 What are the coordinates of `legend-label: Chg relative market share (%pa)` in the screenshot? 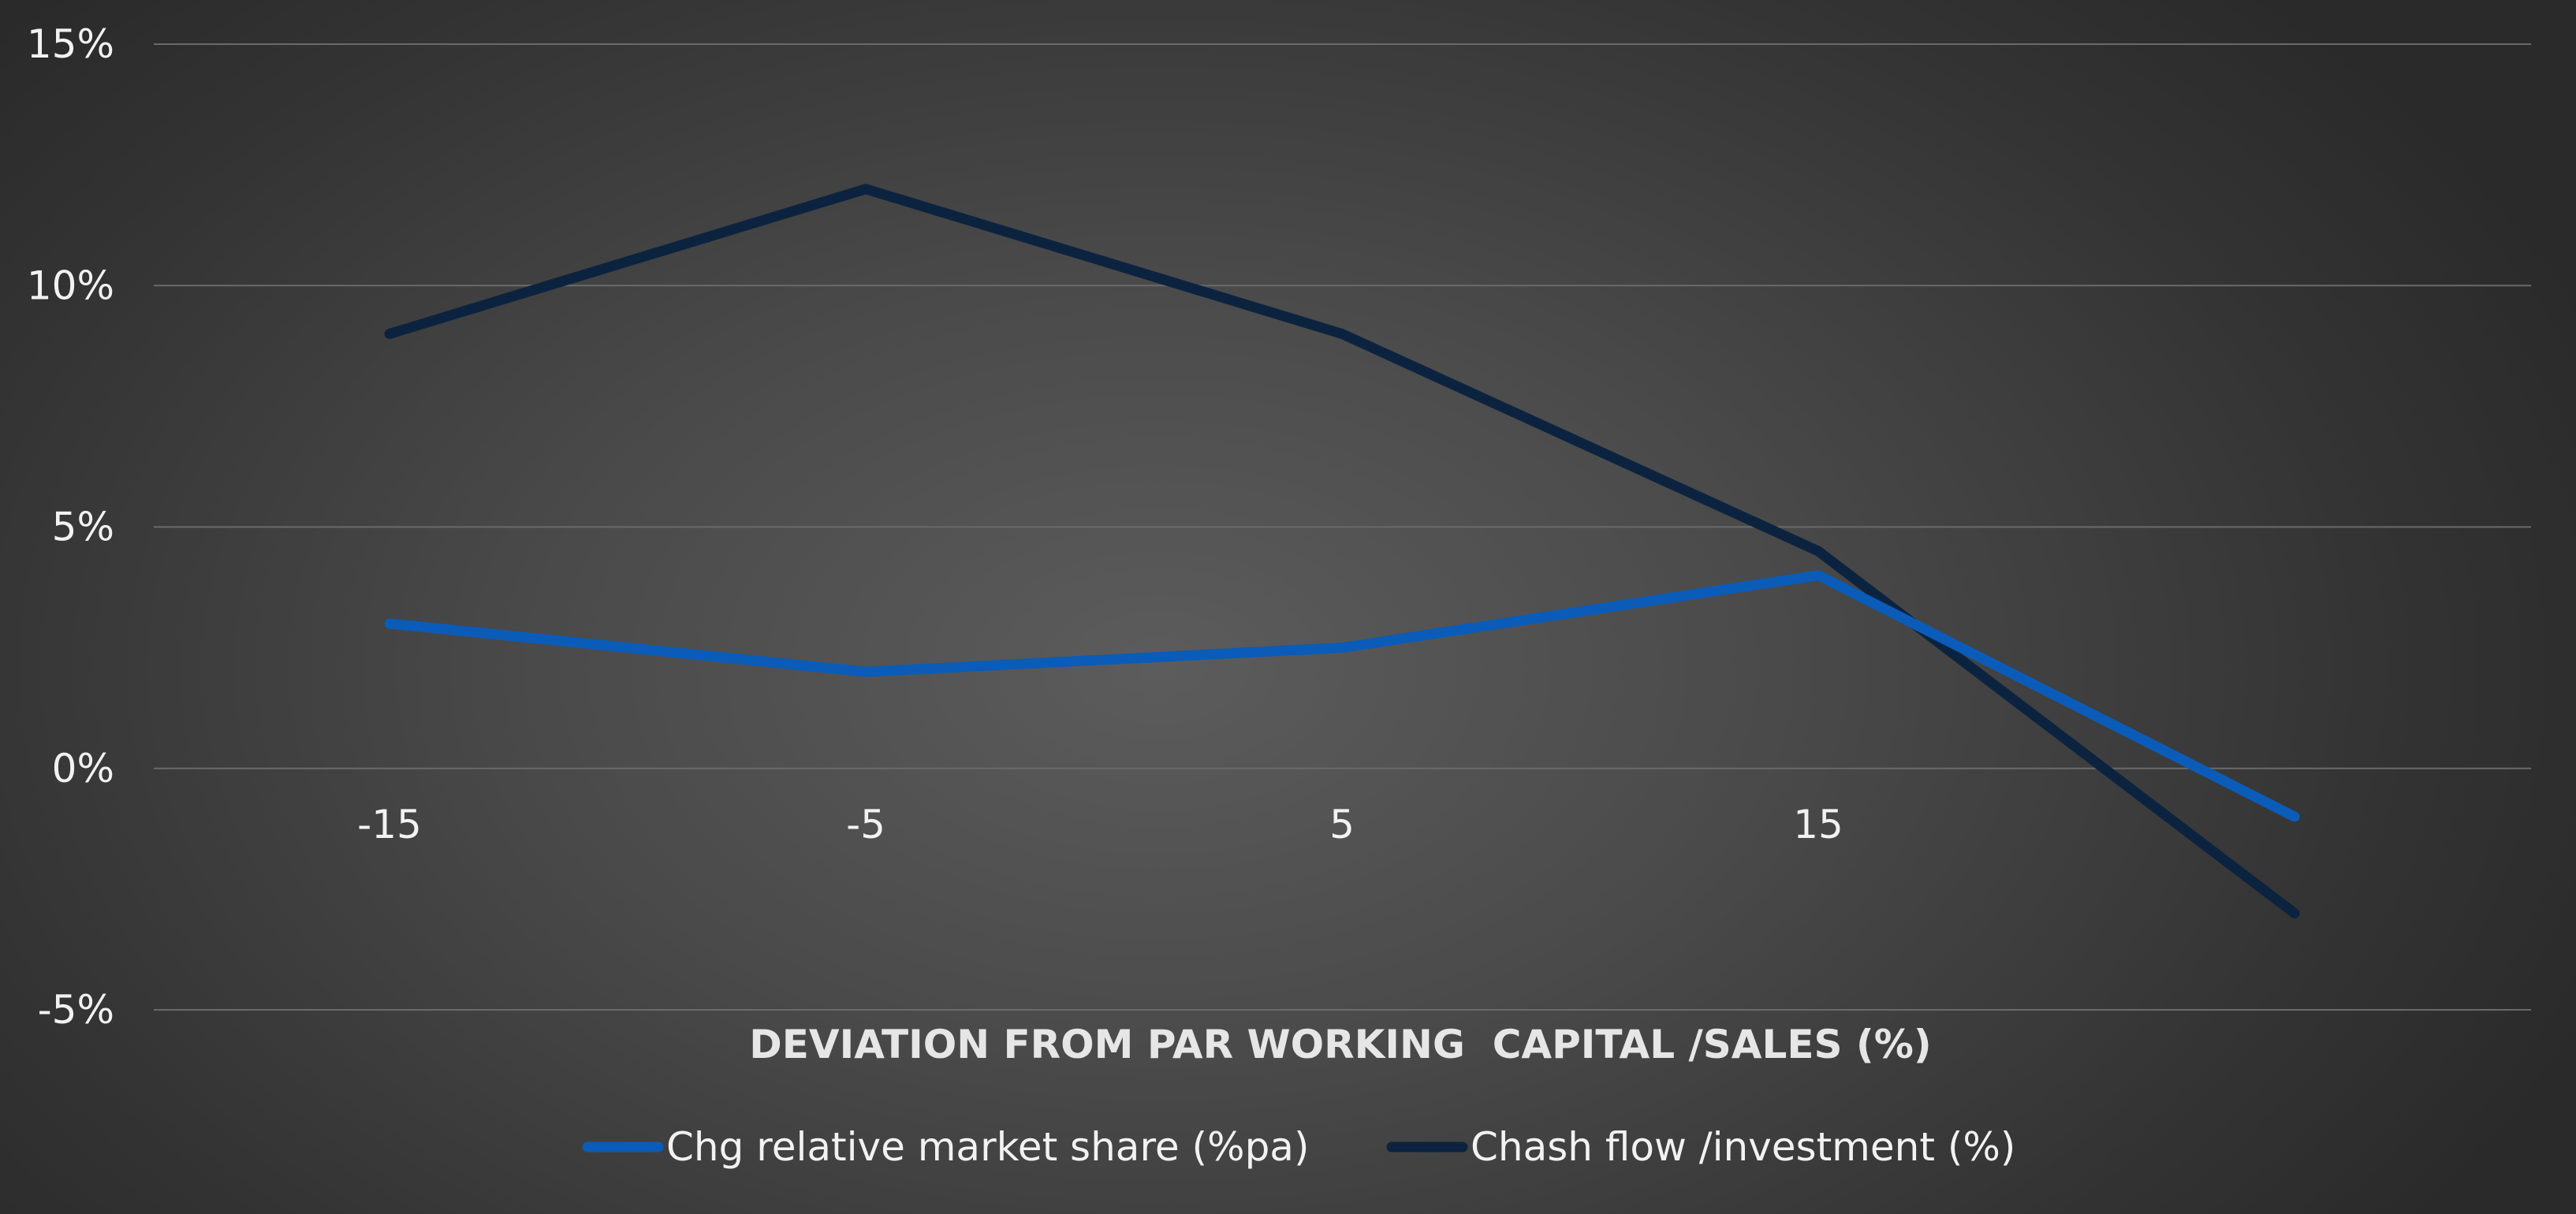 It's located at (988, 1147).